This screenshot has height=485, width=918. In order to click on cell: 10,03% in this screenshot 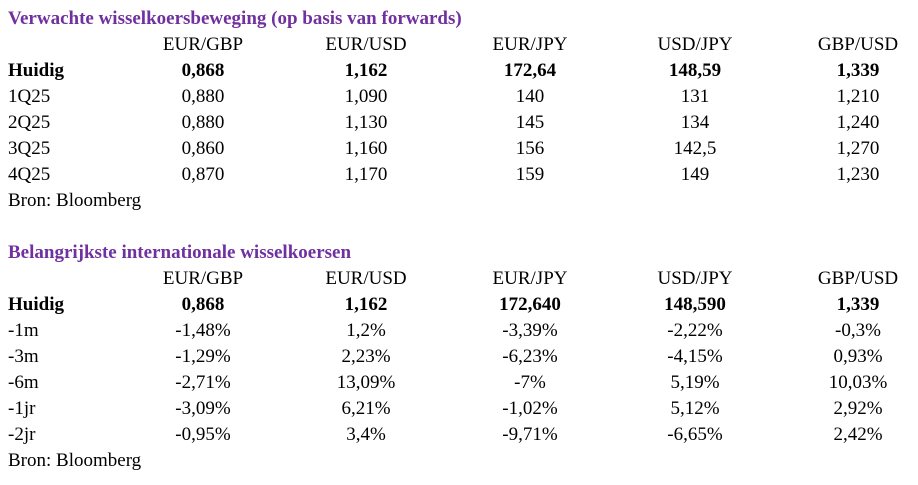, I will do `click(858, 382)`.